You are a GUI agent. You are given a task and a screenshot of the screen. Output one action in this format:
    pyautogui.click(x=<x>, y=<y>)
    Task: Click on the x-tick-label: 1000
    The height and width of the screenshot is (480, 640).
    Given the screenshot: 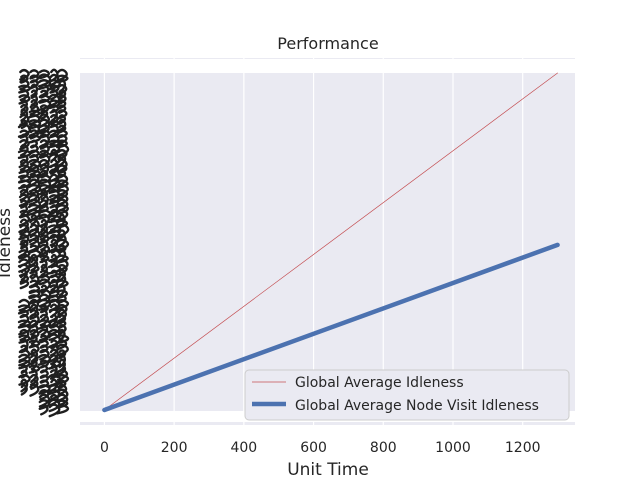 What is the action you would take?
    pyautogui.click(x=453, y=448)
    